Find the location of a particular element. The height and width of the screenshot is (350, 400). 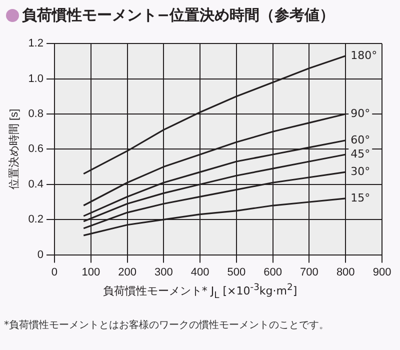

y-tick-label: 1.0 is located at coordinates (36, 78).